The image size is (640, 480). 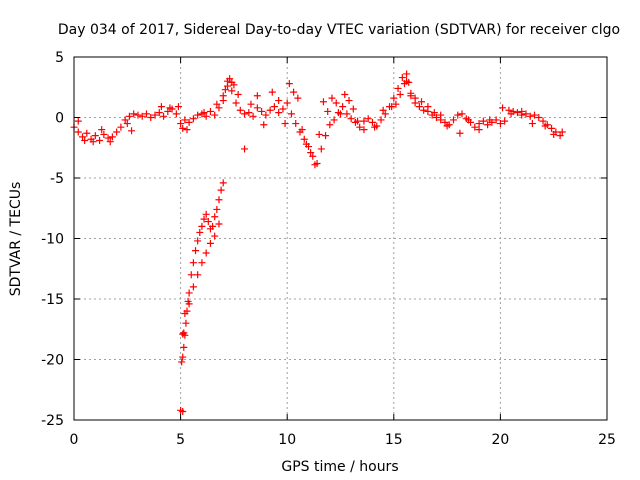 What do you see at coordinates (339, 467) in the screenshot?
I see `x-axis-label: GPS time / hours` at bounding box center [339, 467].